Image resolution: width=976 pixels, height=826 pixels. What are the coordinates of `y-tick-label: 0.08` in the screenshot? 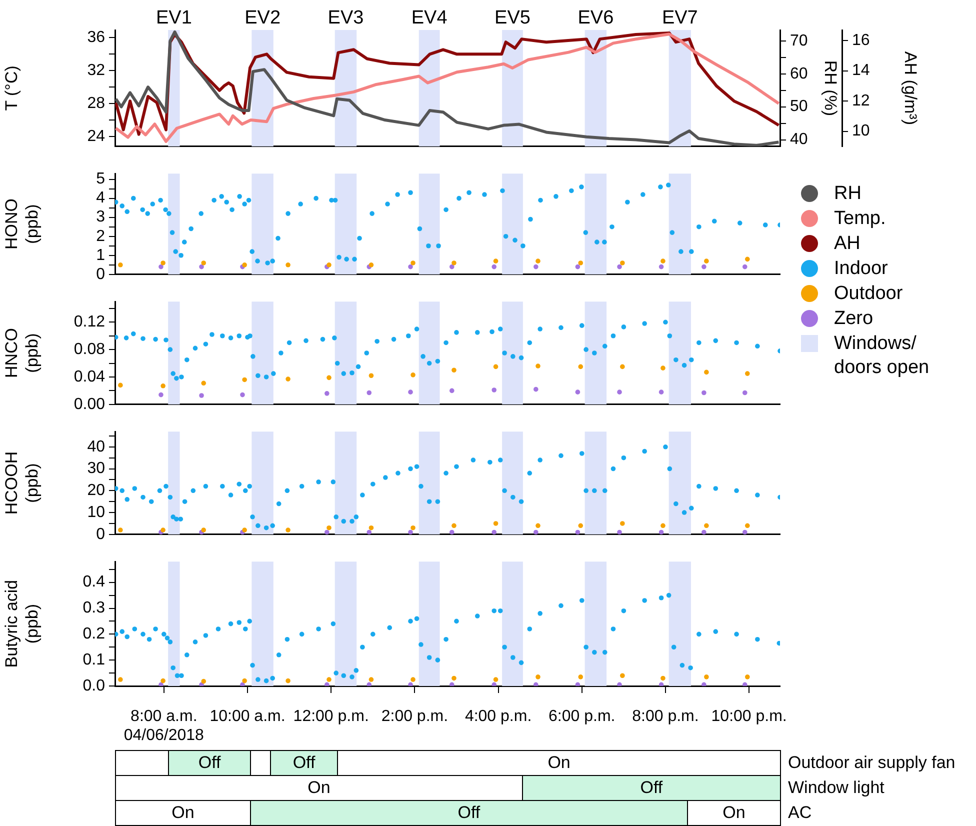 It's located at (90, 349).